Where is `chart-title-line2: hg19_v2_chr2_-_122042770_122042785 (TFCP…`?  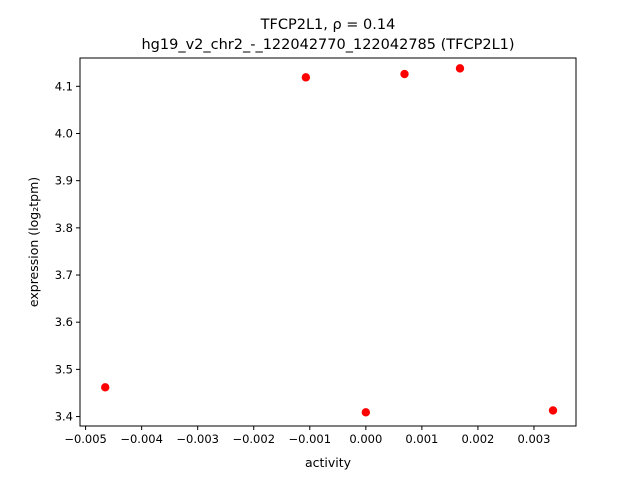 chart-title-line2: hg19_v2_chr2_-_122042770_122042785 (TFCP… is located at coordinates (327, 45).